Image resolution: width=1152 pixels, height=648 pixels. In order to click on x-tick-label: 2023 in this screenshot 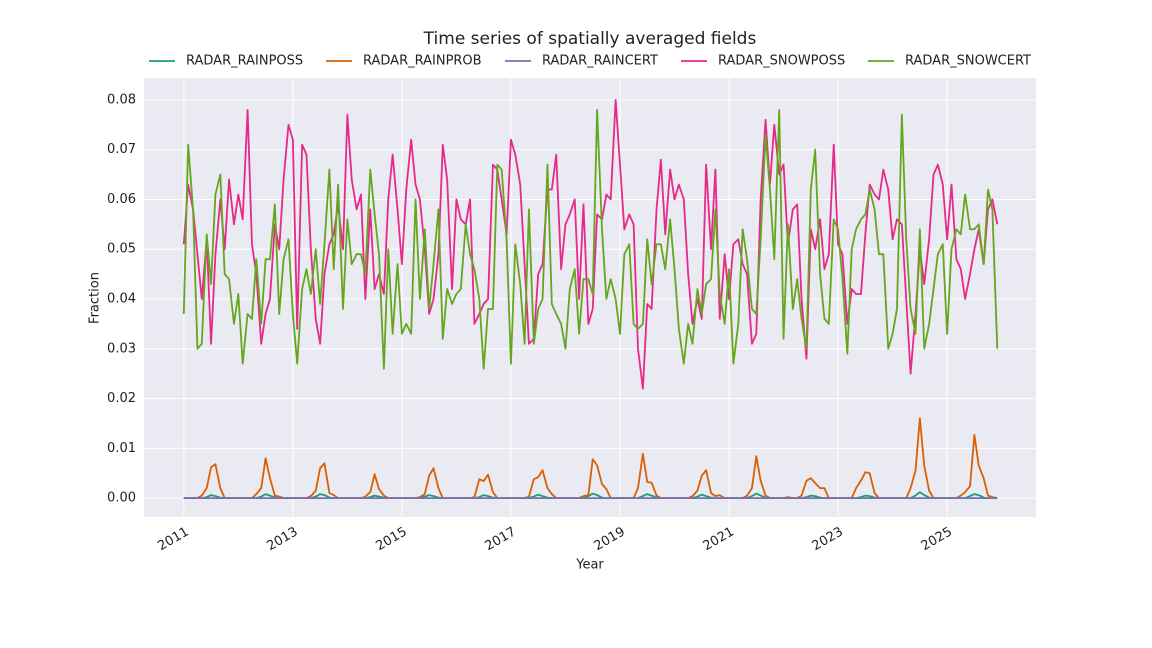, I will do `click(828, 540)`.